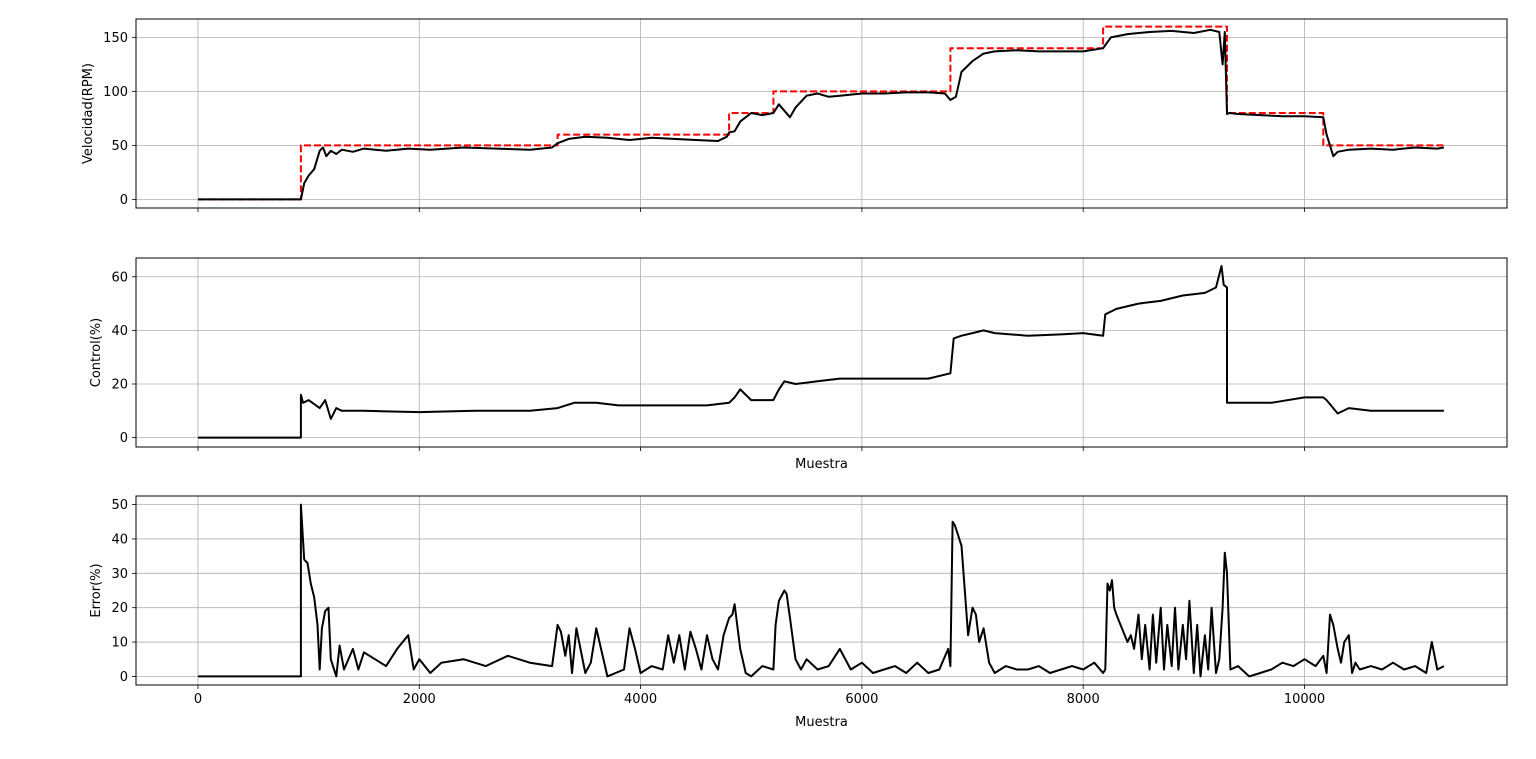 The width and height of the screenshot is (1536, 759). Describe the element at coordinates (419, 699) in the screenshot. I see `x-tick-label: 2000` at that location.